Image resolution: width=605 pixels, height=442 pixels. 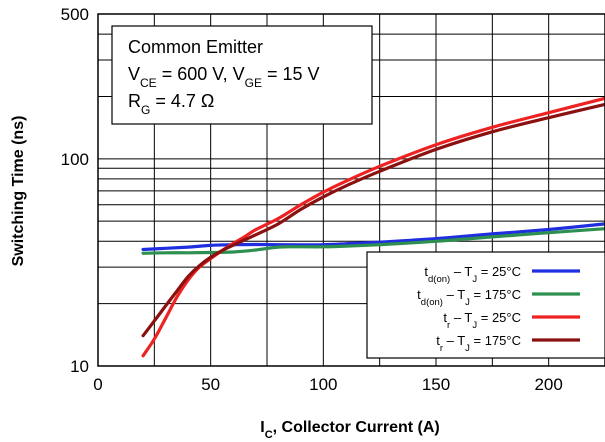 I want to click on annotation-frame, so click(x=242, y=75).